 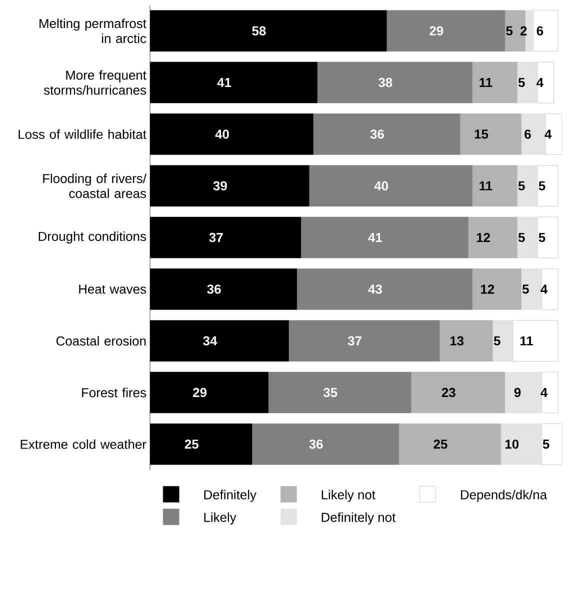 I want to click on y-tick-label: Extreme cold weather, so click(x=83, y=444).